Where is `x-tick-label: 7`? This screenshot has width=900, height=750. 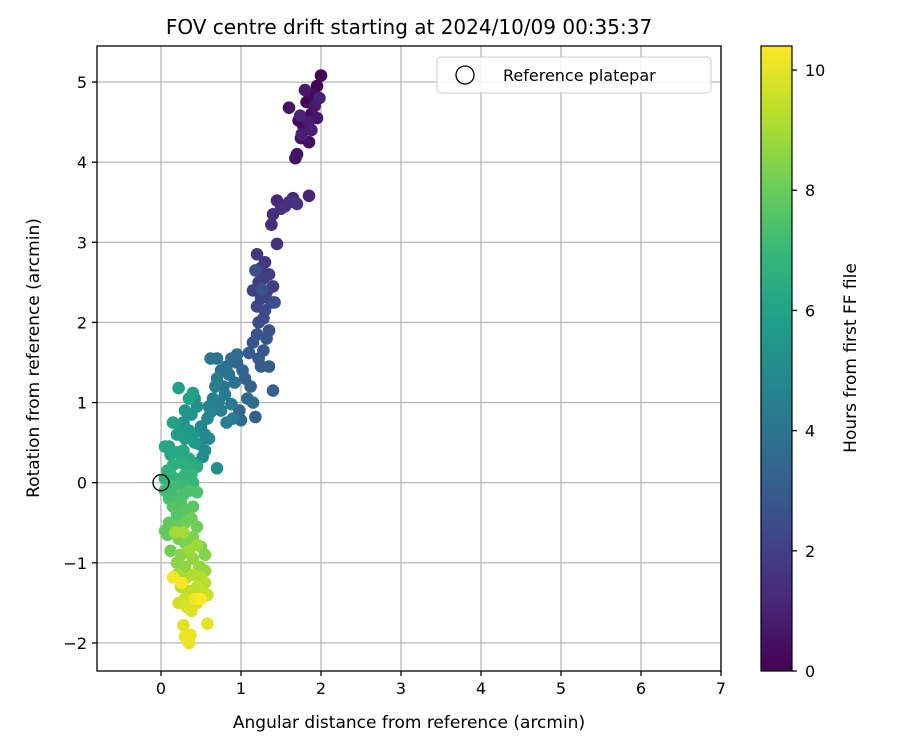 x-tick-label: 7 is located at coordinates (721, 688).